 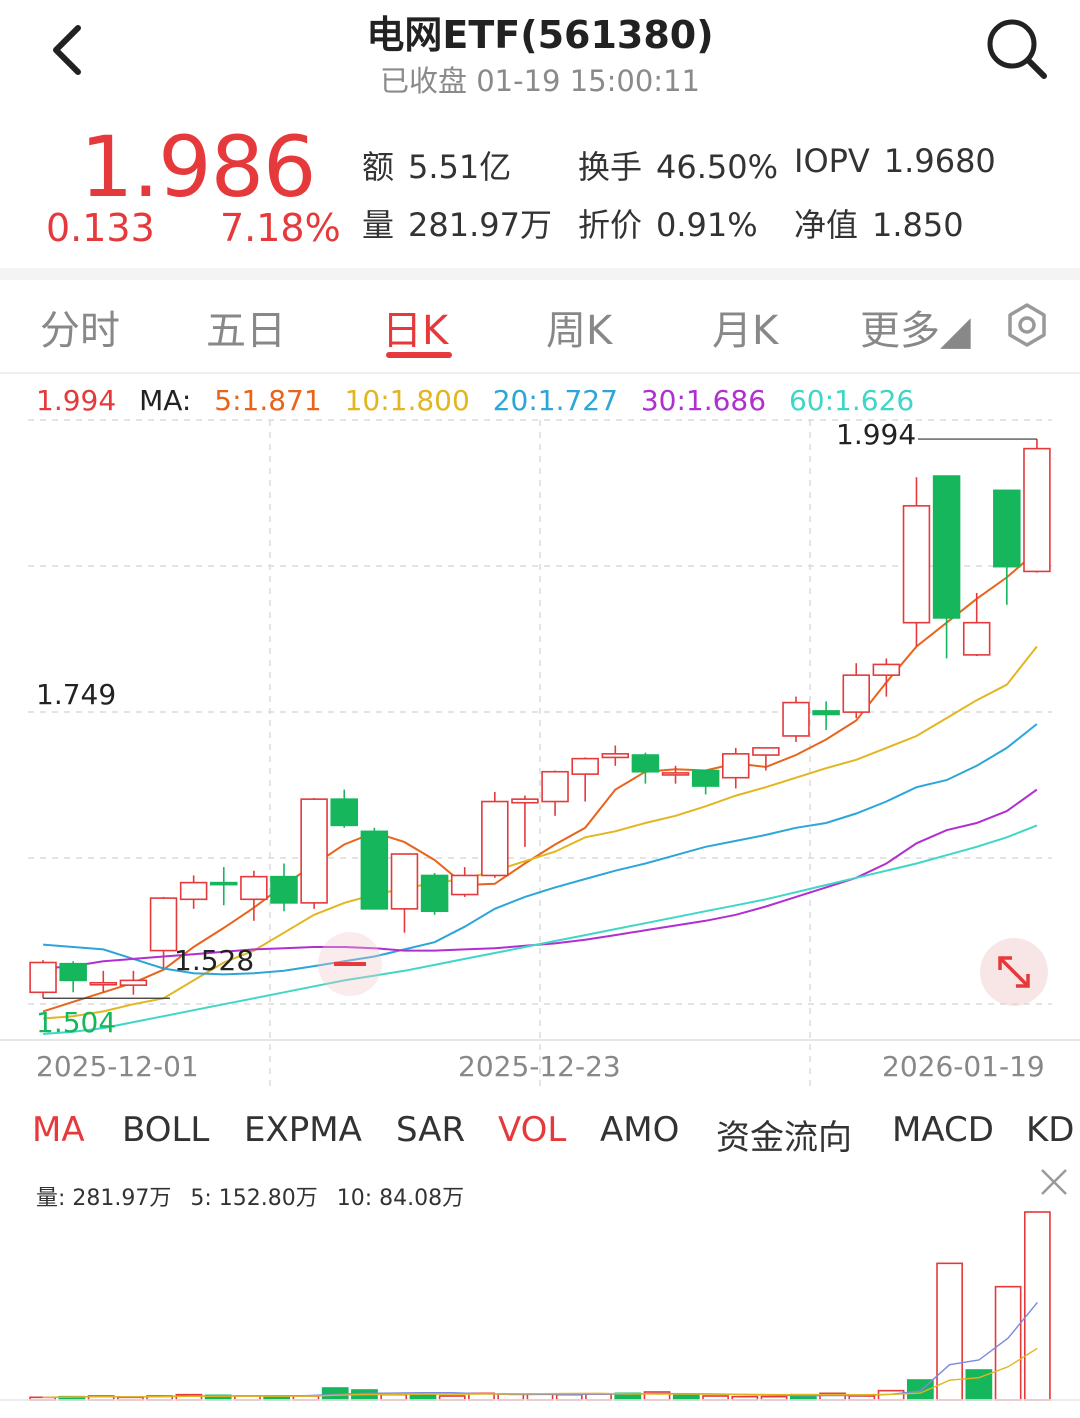 What do you see at coordinates (1014, 972) in the screenshot?
I see `fullscreen-expand-icon` at bounding box center [1014, 972].